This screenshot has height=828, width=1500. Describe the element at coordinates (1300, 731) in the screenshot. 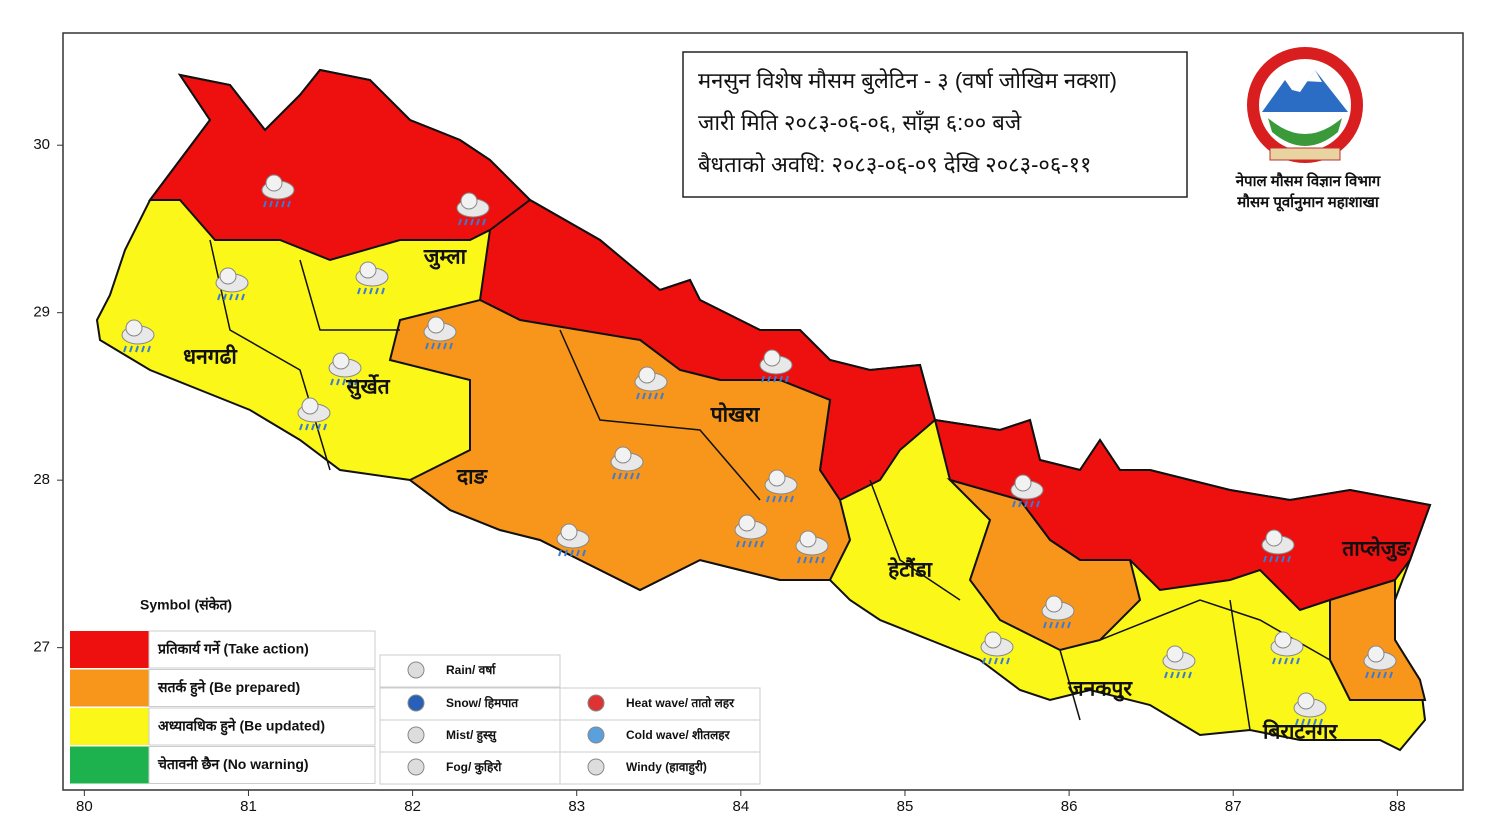

I see `place-label: बिराटनगर` at that location.